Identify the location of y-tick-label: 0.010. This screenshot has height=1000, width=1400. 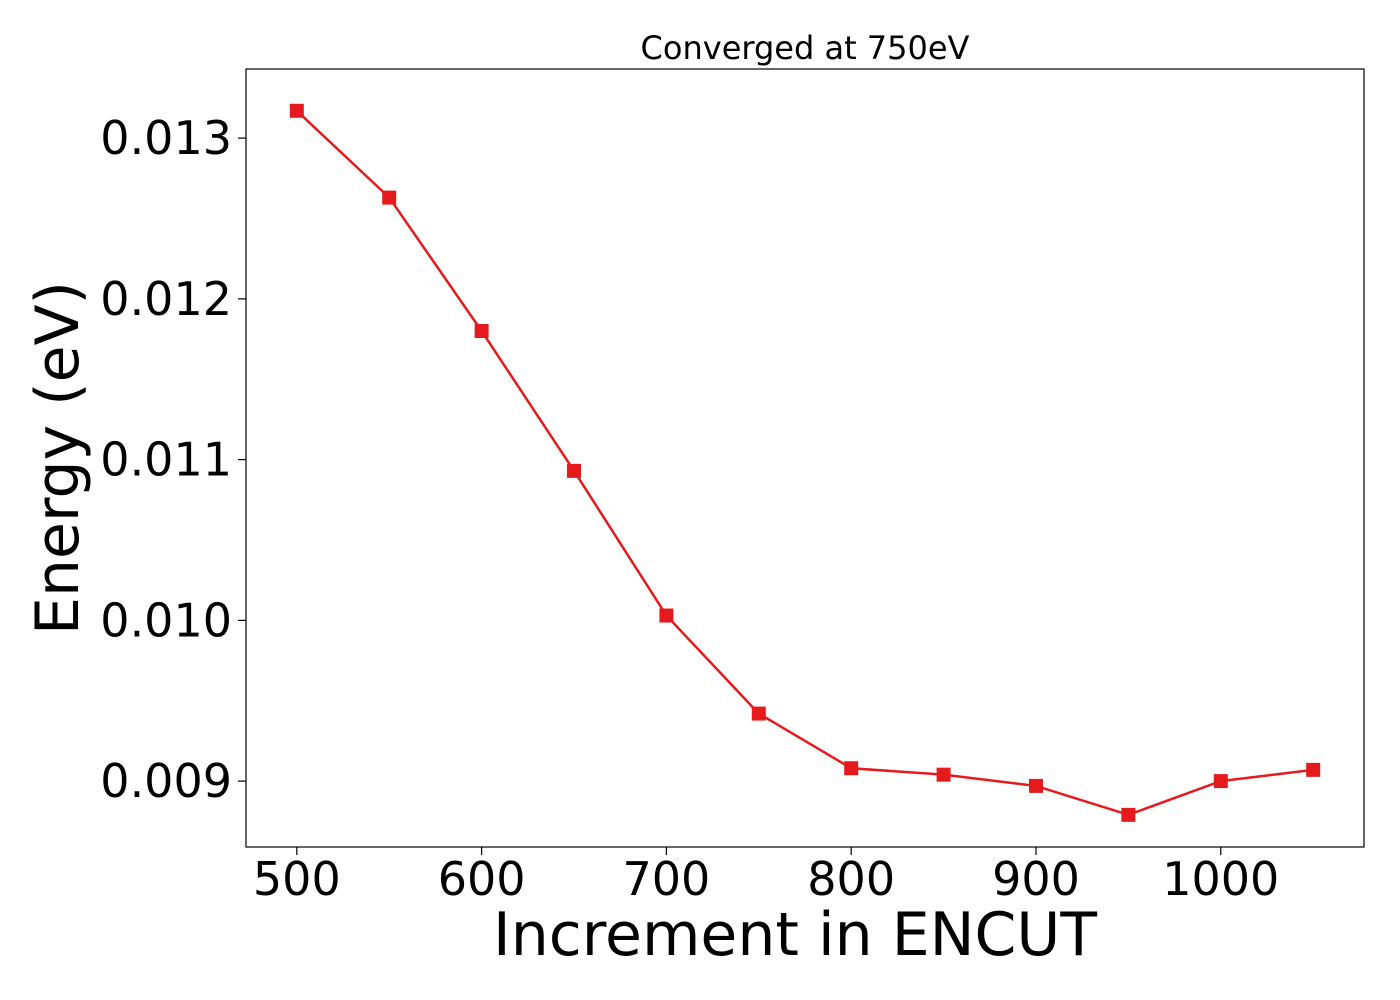
(166, 620).